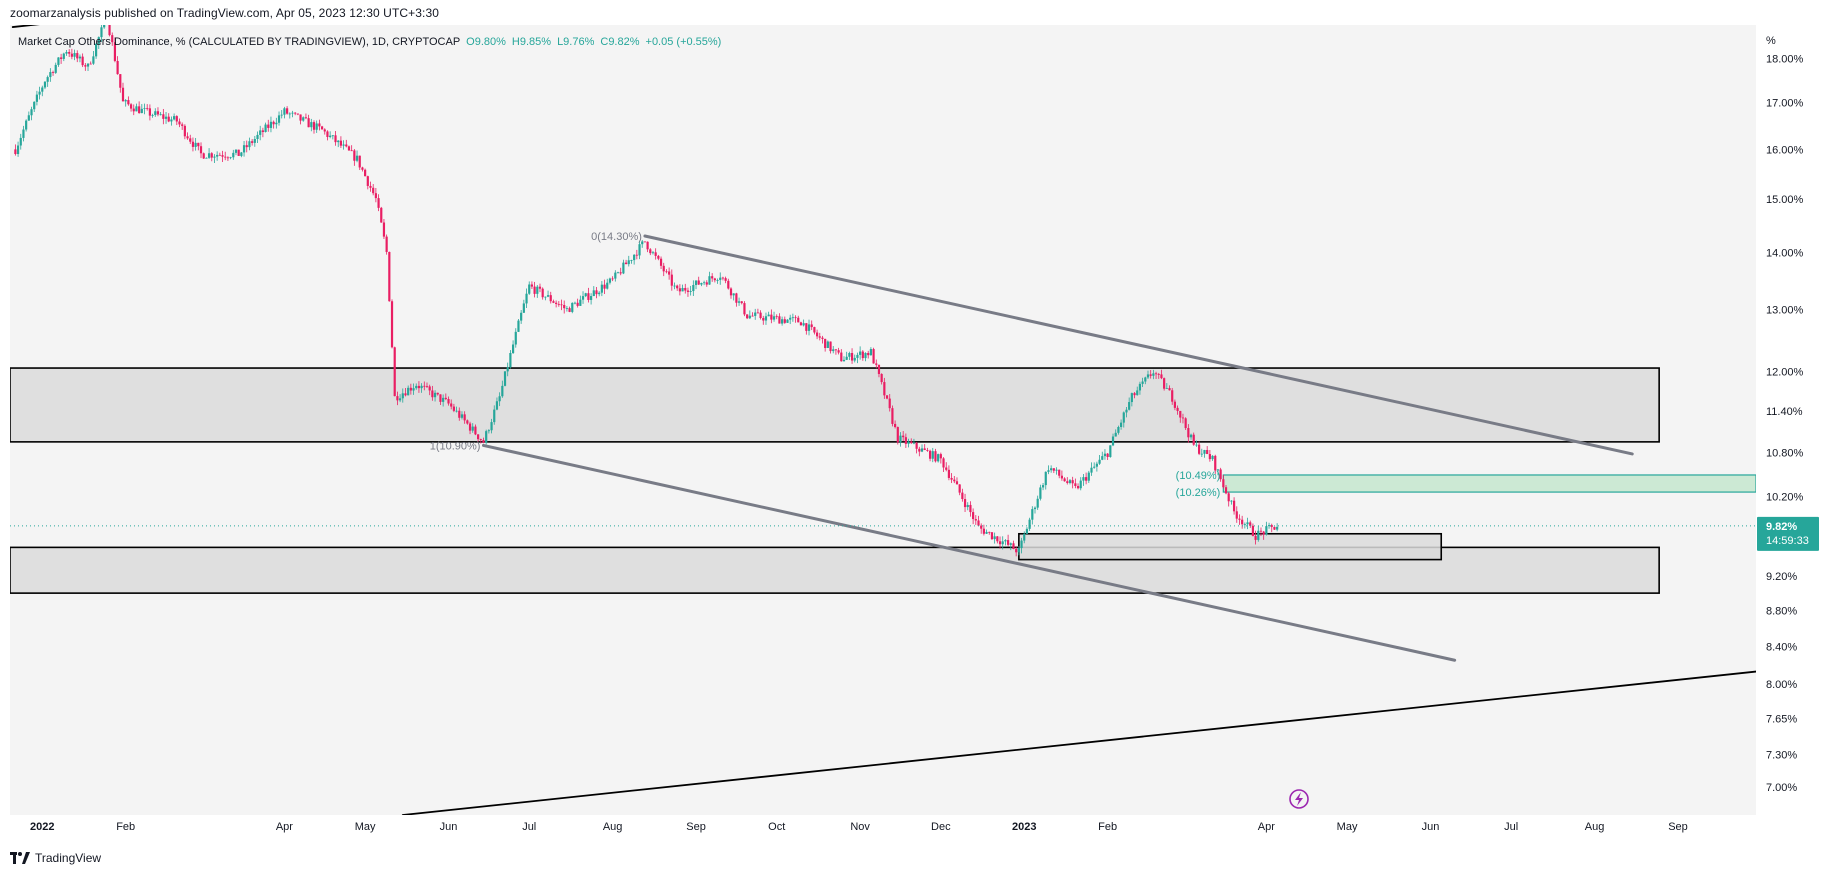 The width and height of the screenshot is (1834, 875). I want to click on tradingview-logo-icon, so click(20, 858).